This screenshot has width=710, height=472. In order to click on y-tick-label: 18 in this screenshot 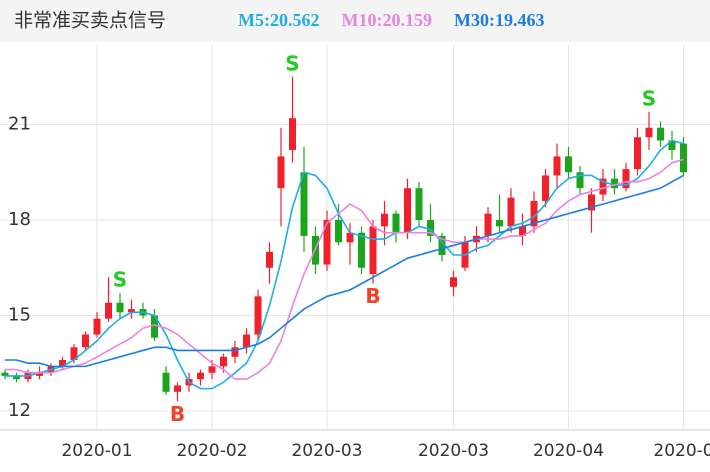, I will do `click(19, 219)`.